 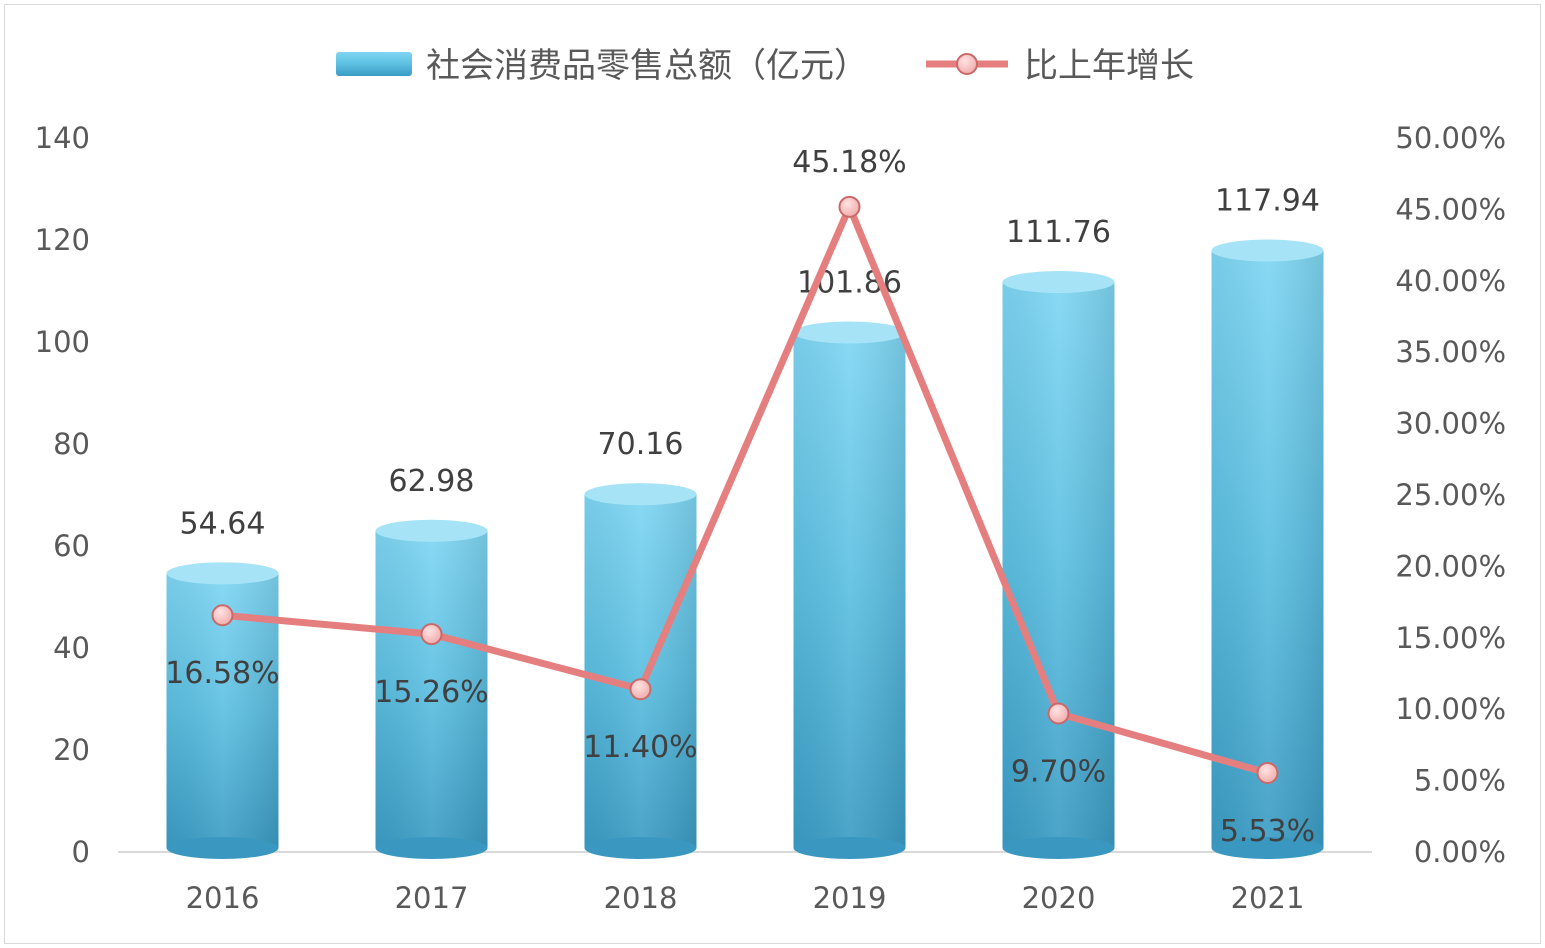 I want to click on y-right-tick-label: 5.00%, so click(x=1460, y=781).